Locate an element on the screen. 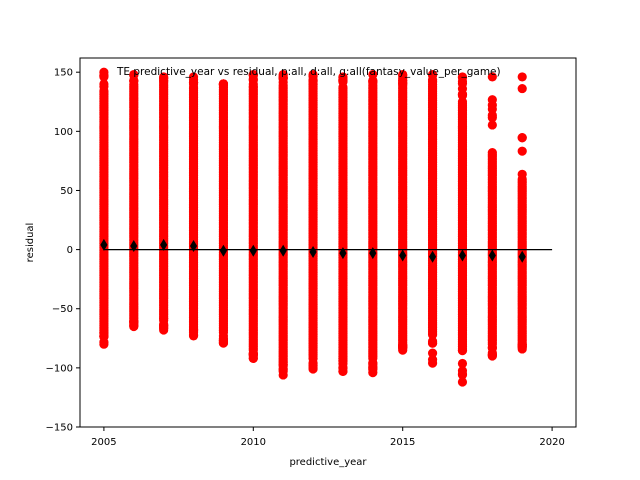  x-tick-label: 2015 is located at coordinates (402, 442).